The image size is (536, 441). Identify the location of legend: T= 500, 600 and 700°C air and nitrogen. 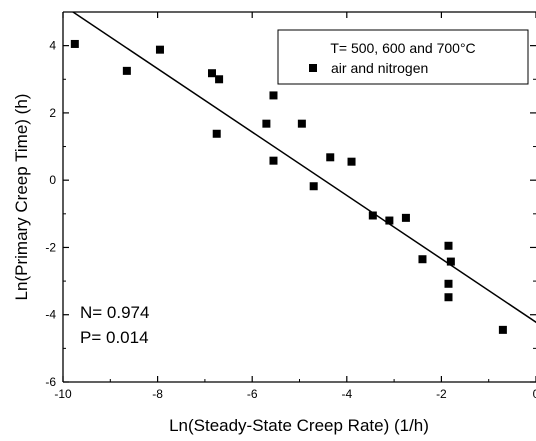
(403, 57).